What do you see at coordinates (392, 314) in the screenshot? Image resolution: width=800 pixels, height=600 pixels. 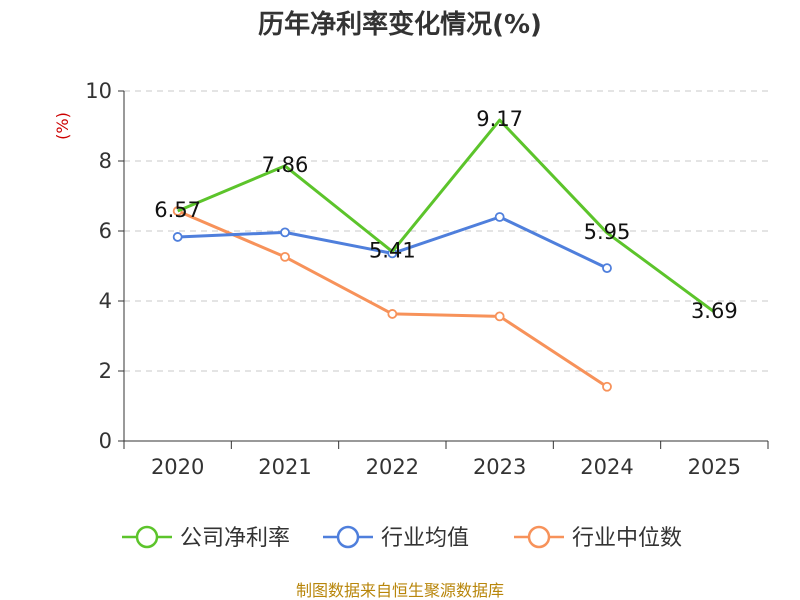 I see `series-2-point-2022` at bounding box center [392, 314].